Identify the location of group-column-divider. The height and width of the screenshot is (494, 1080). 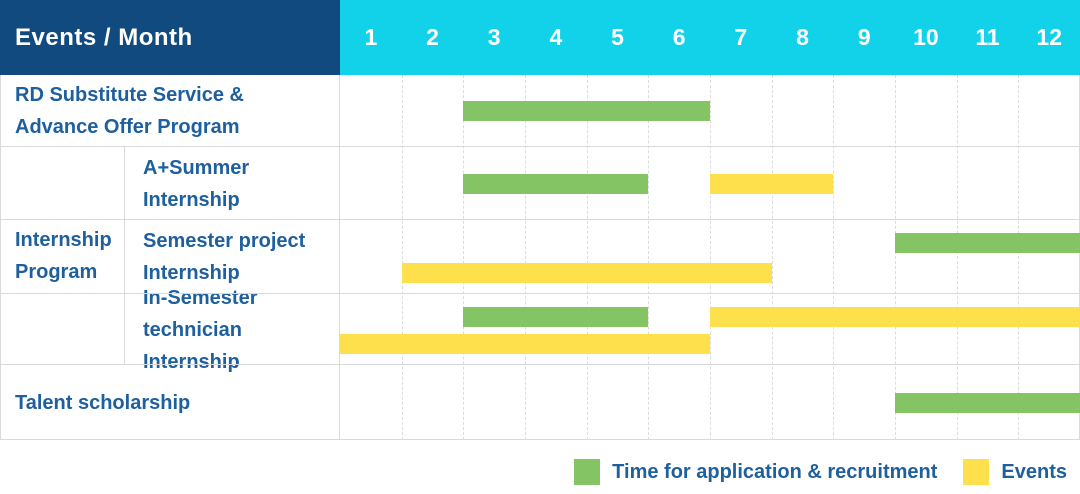
(124, 256).